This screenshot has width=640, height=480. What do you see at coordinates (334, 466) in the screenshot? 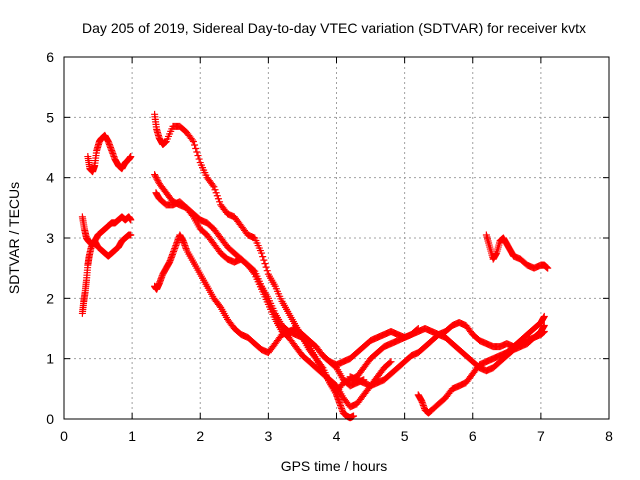
I see `x-axis-label: GPS time / hours` at bounding box center [334, 466].